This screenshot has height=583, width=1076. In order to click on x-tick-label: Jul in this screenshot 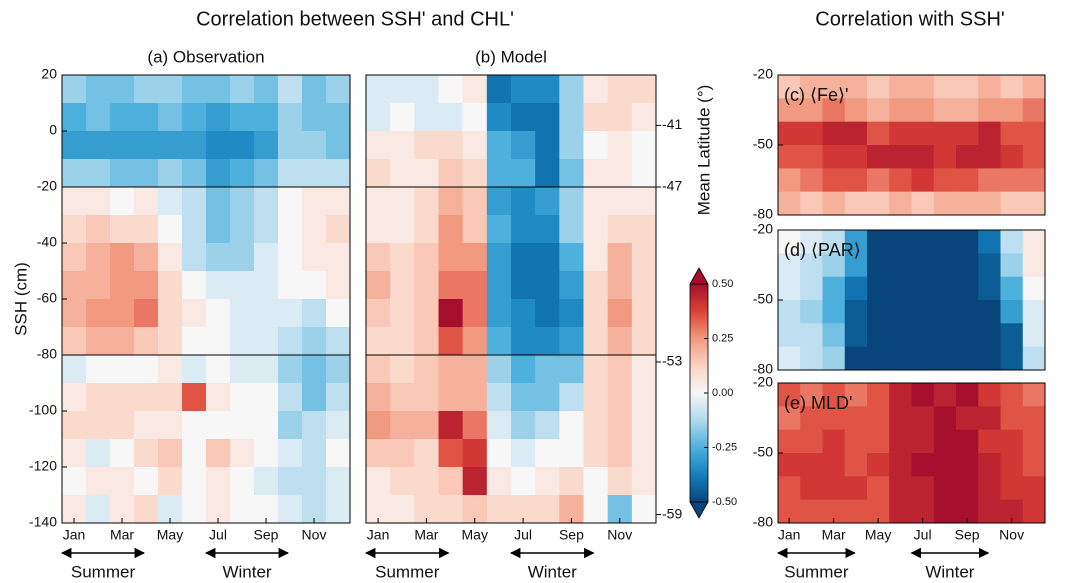, I will do `click(218, 535)`.